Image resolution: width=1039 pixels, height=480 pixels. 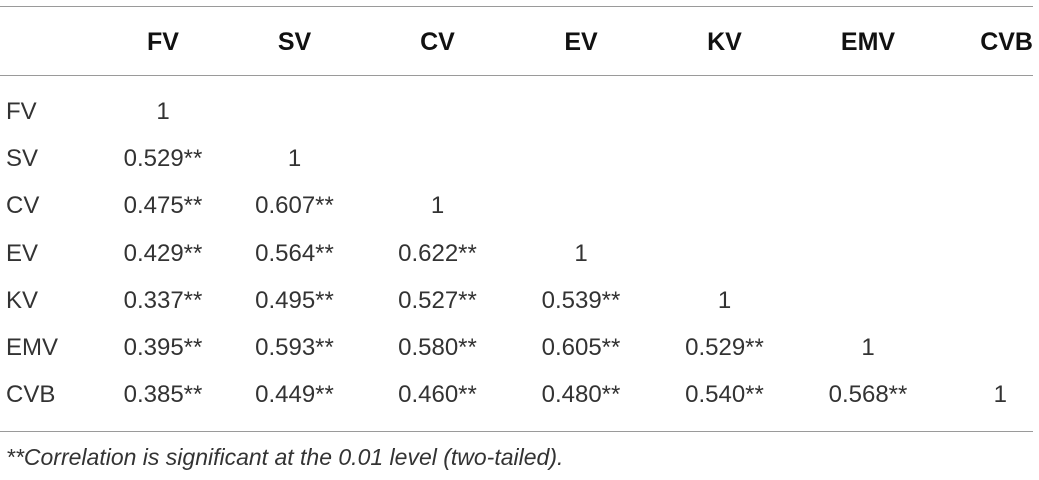 What do you see at coordinates (516, 75) in the screenshot?
I see `header-rule` at bounding box center [516, 75].